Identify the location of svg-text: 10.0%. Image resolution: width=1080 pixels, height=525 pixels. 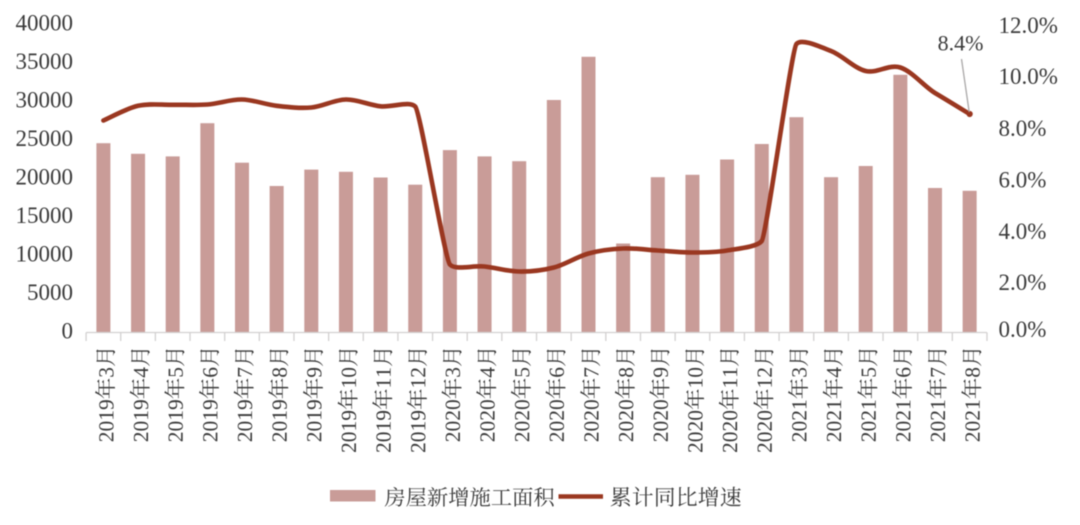
(1028, 76).